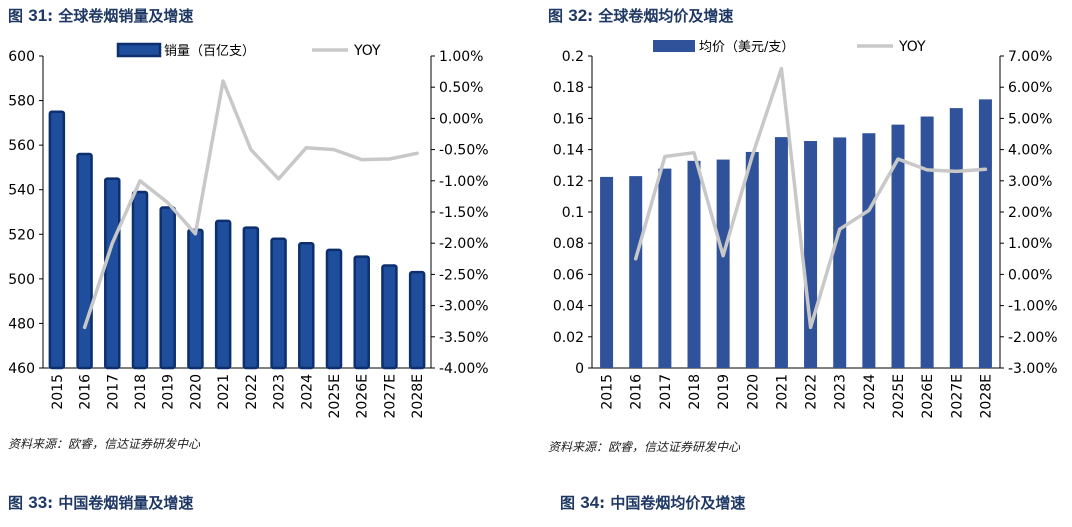 Image resolution: width=1072 pixels, height=527 pixels. What do you see at coordinates (579, 369) in the screenshot?
I see `y-tick-label-left: 0` at bounding box center [579, 369].